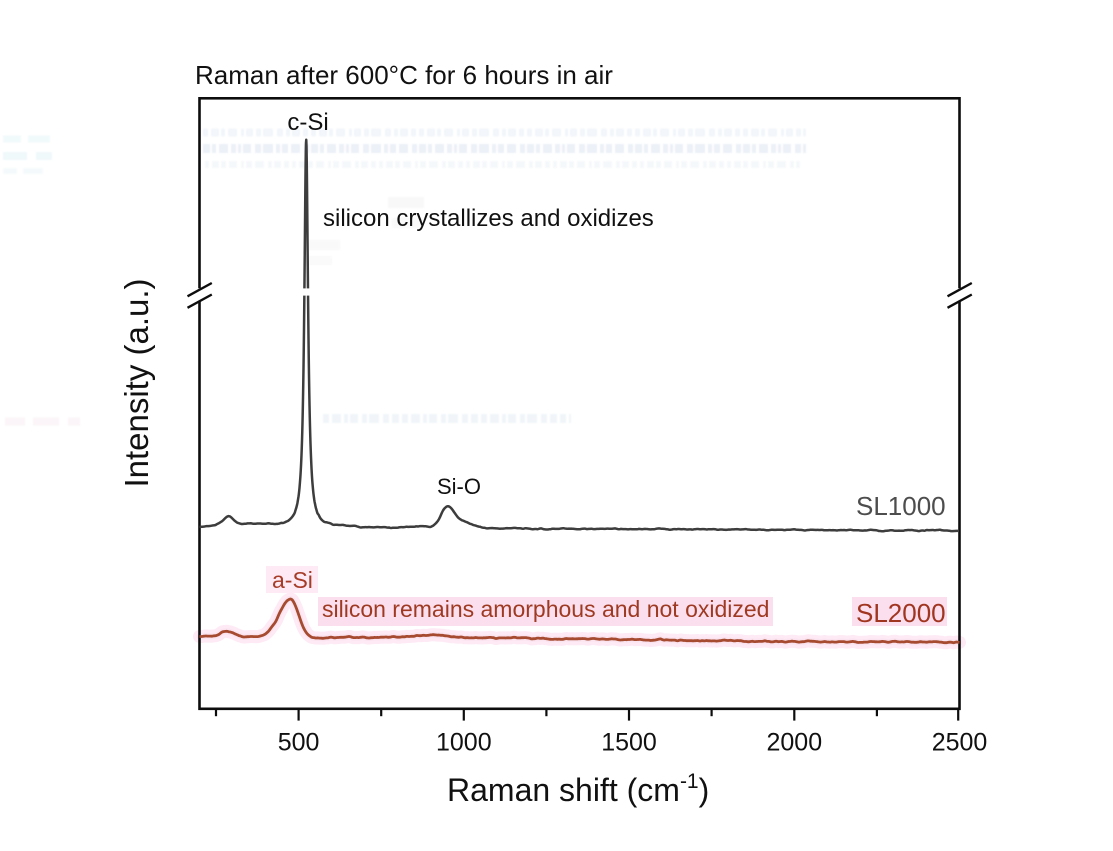 Image resolution: width=1113 pixels, height=851 pixels. I want to click on svg-text: 2500, so click(960, 743).